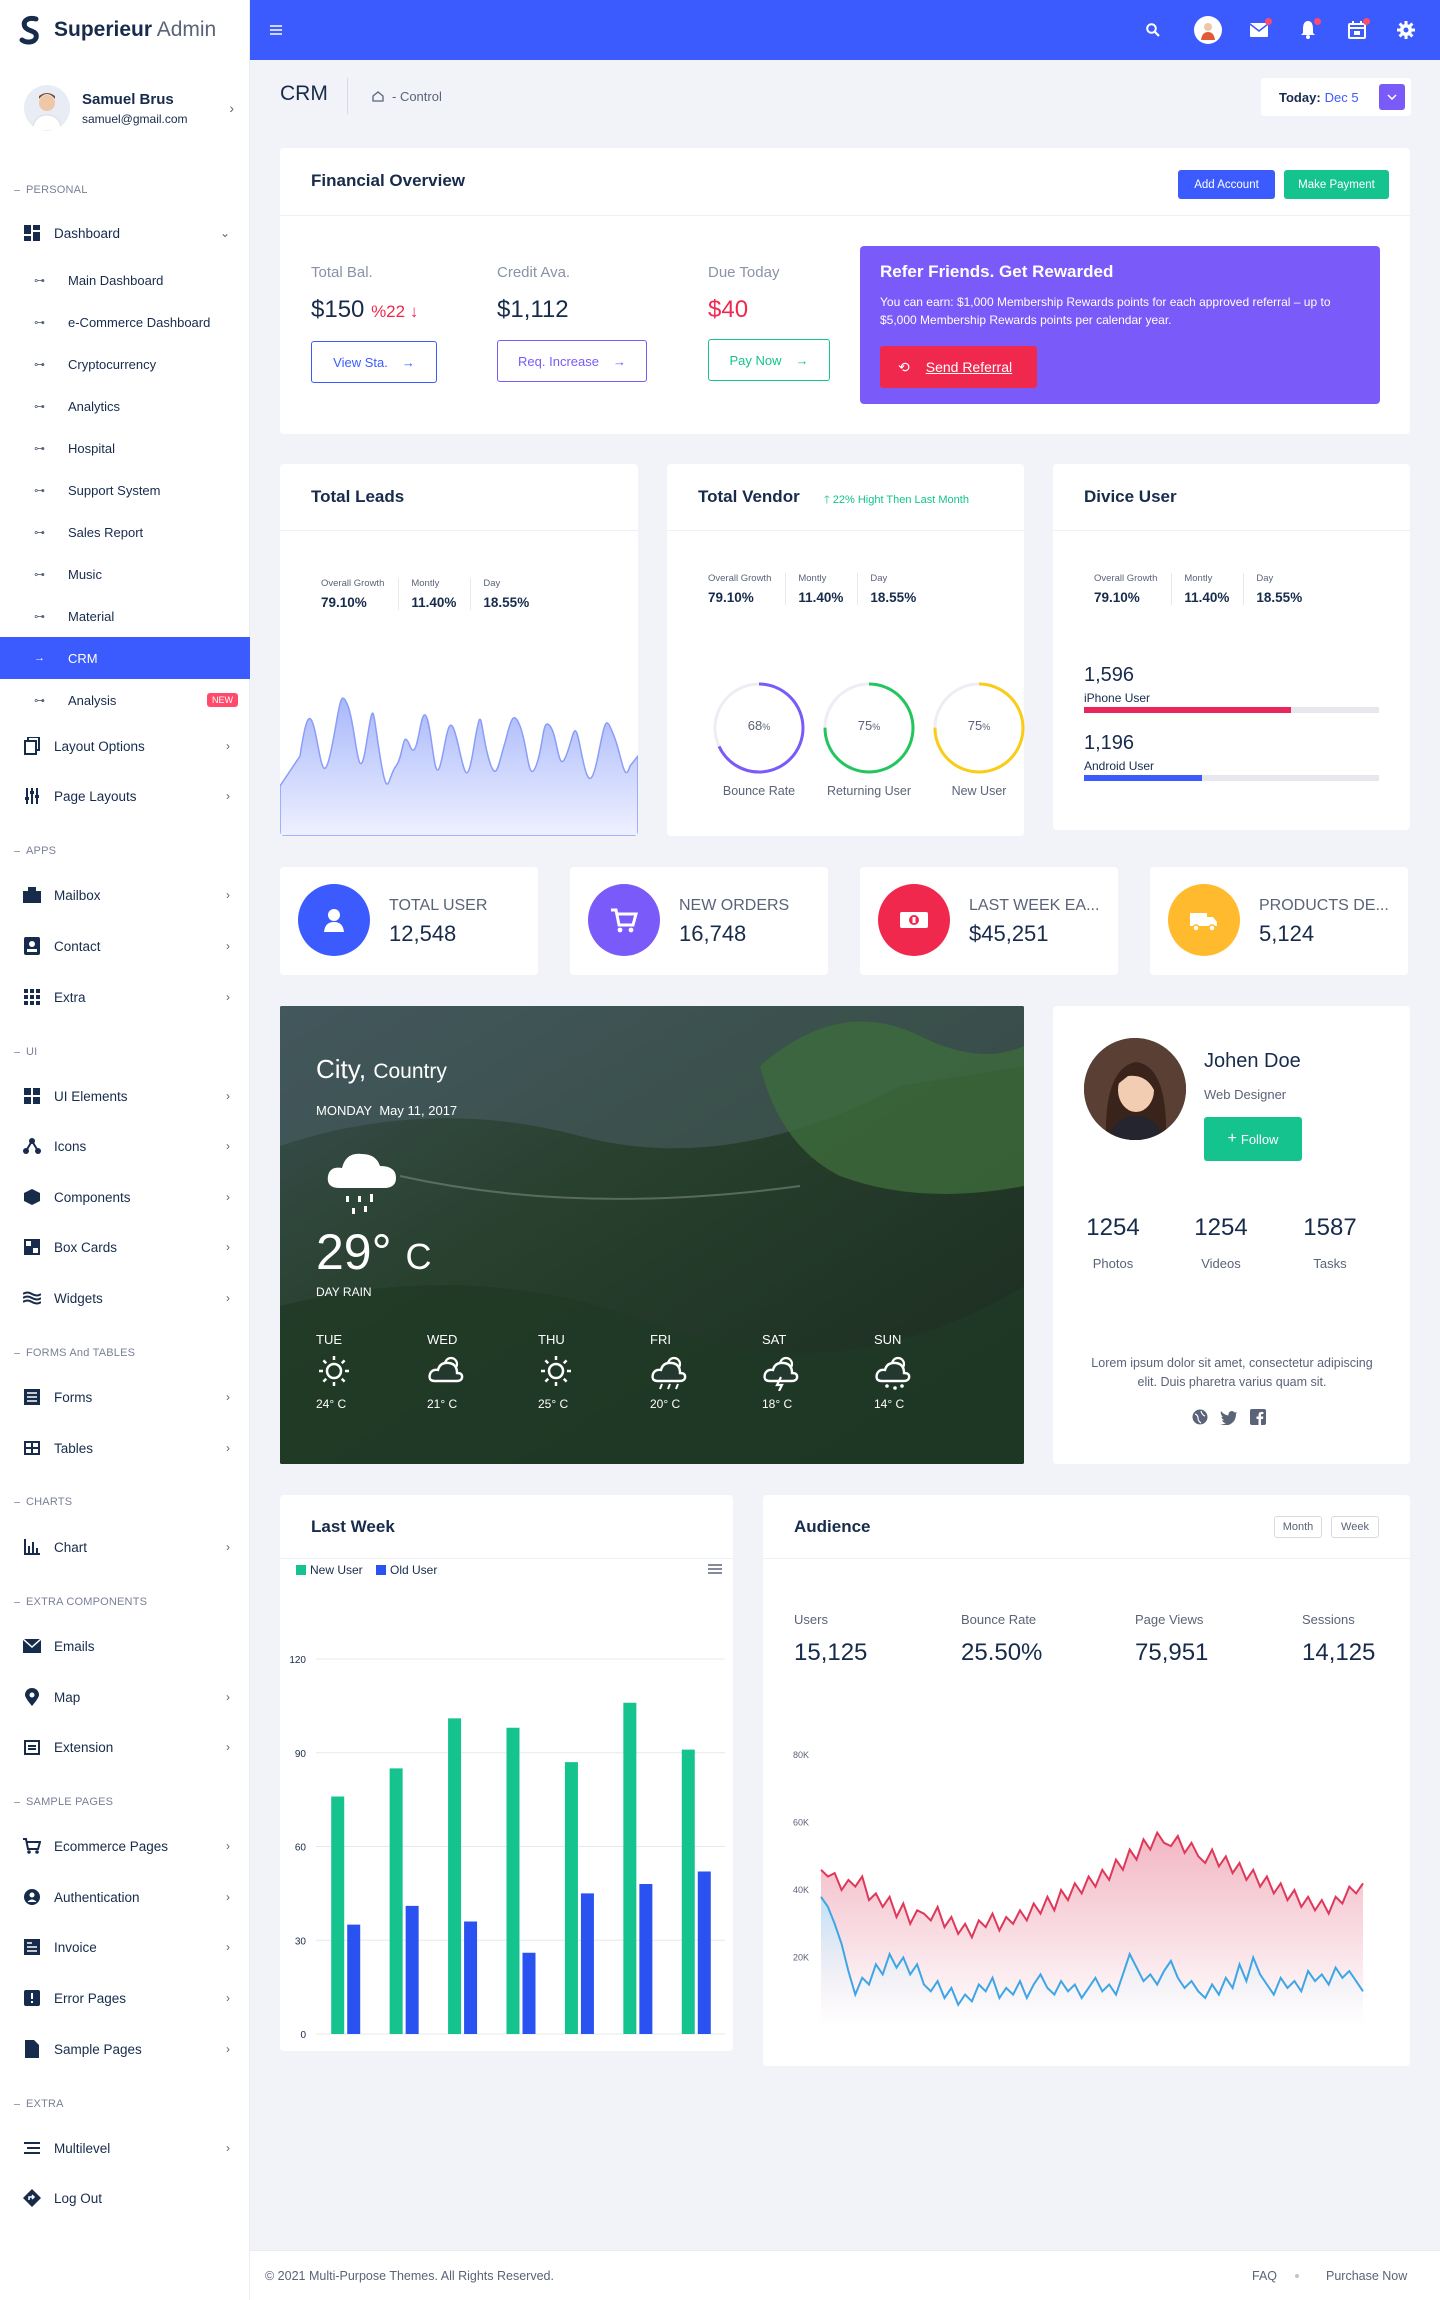 The image size is (1440, 2300). Describe the element at coordinates (1126, 578) in the screenshot. I see `stat-label: Overall Growth` at that location.